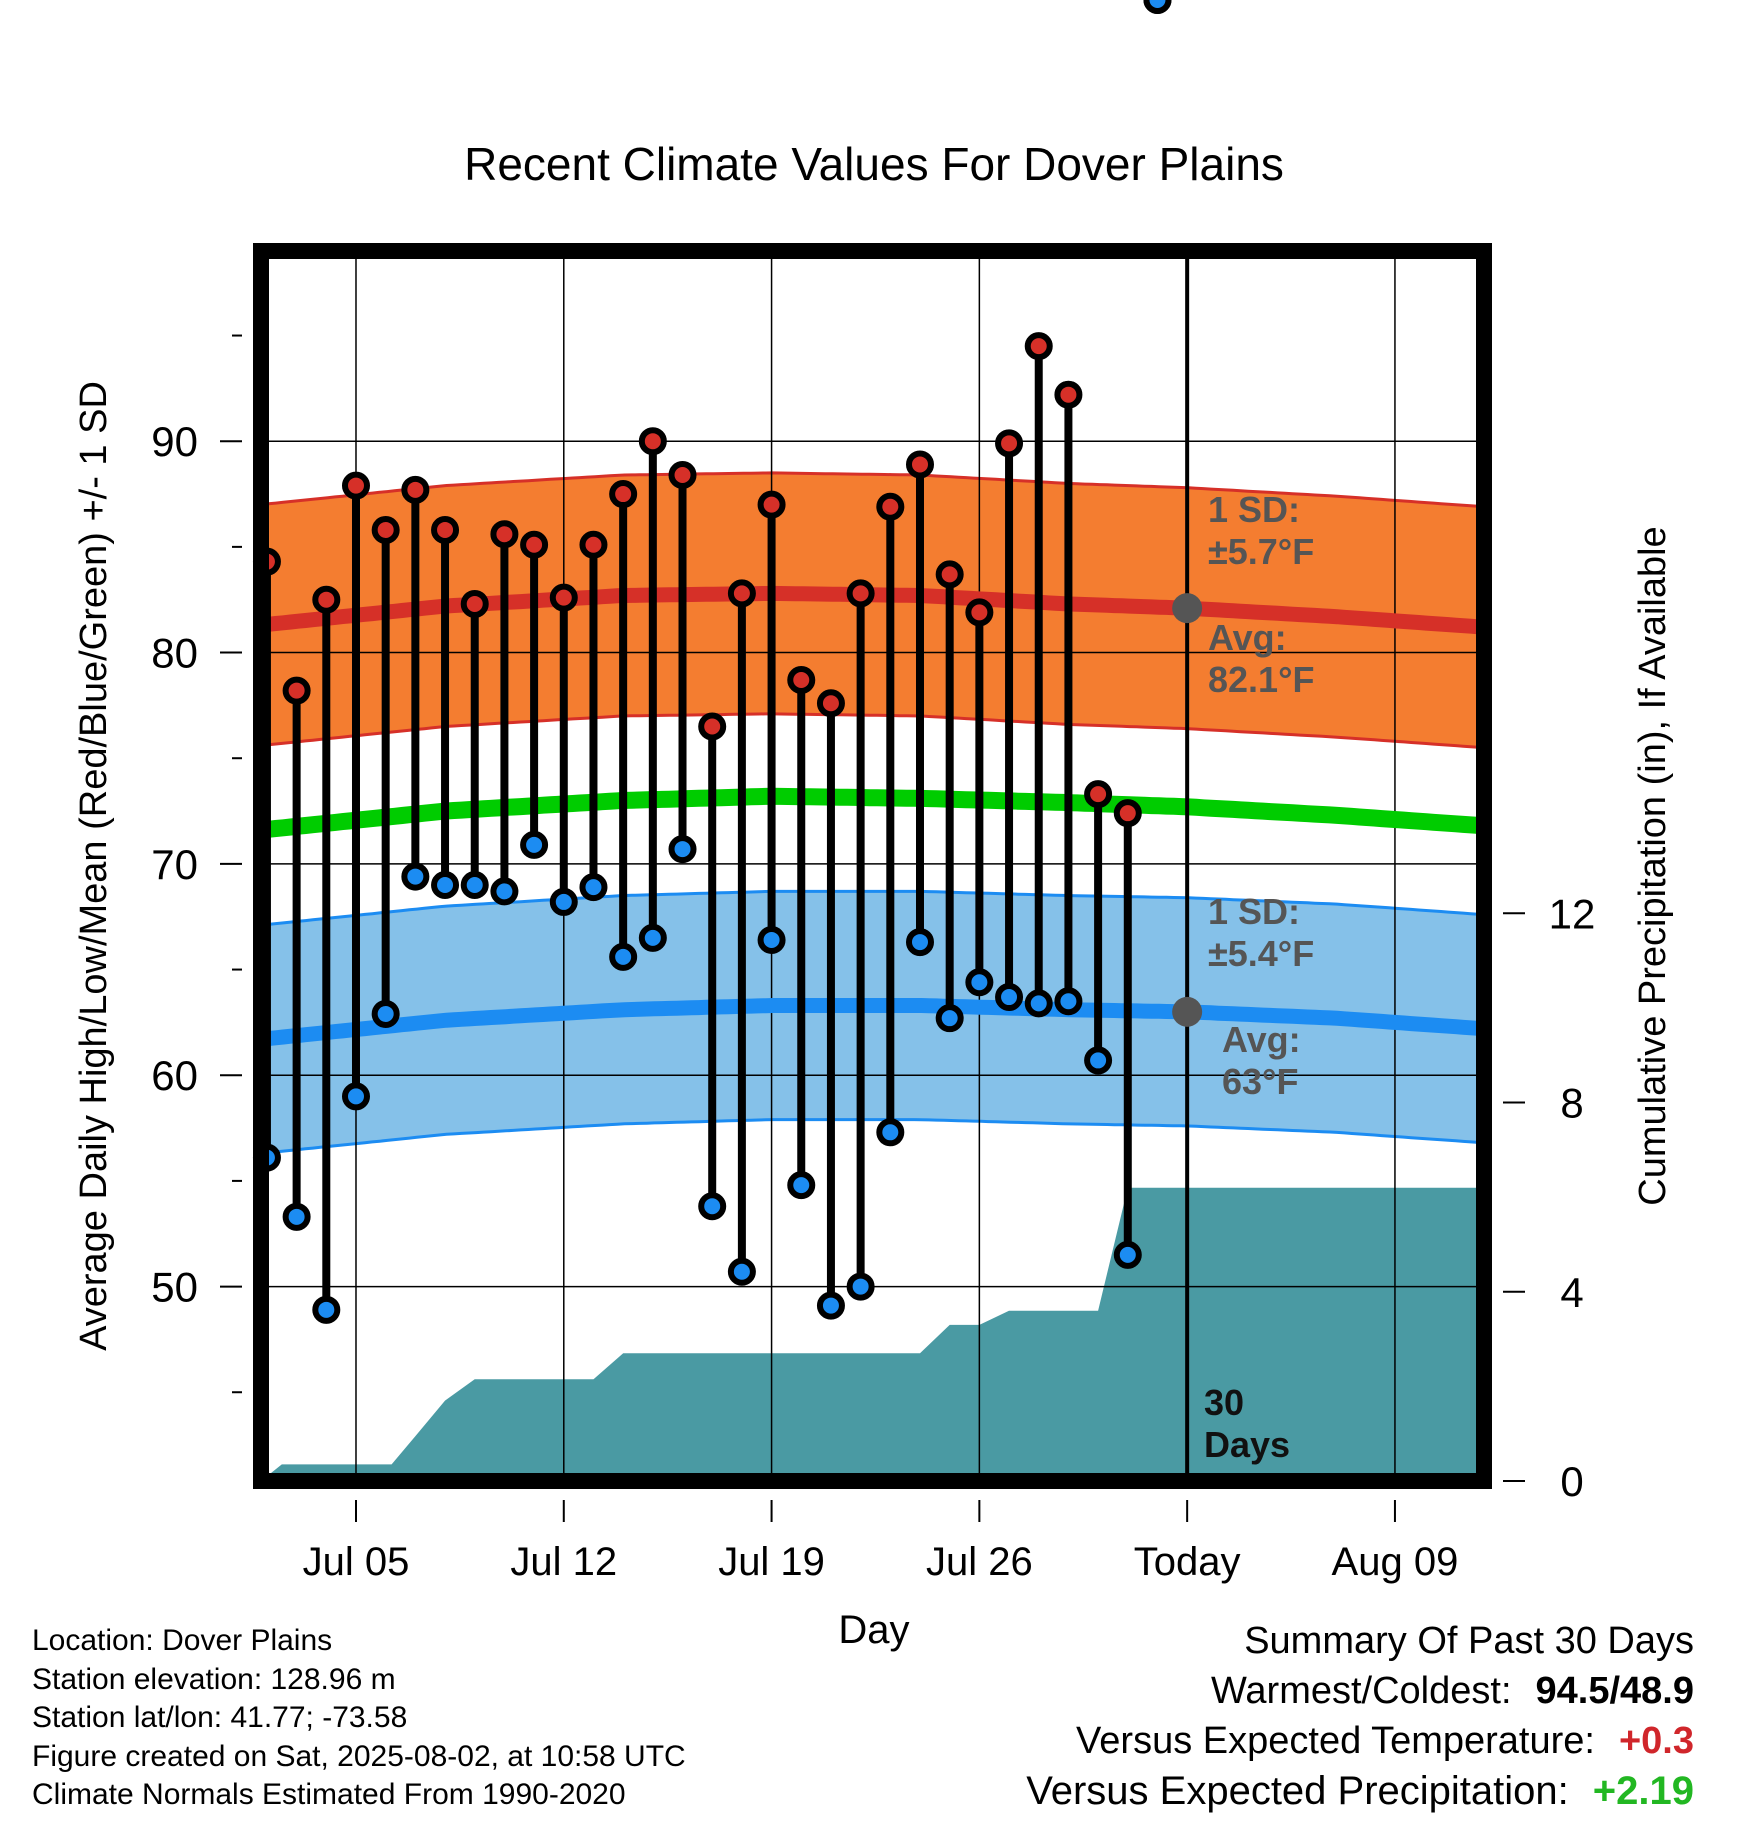  Describe the element at coordinates (1361, 1691) in the screenshot. I see `warmest-coldest-label: Warmest/Coldest:` at that location.